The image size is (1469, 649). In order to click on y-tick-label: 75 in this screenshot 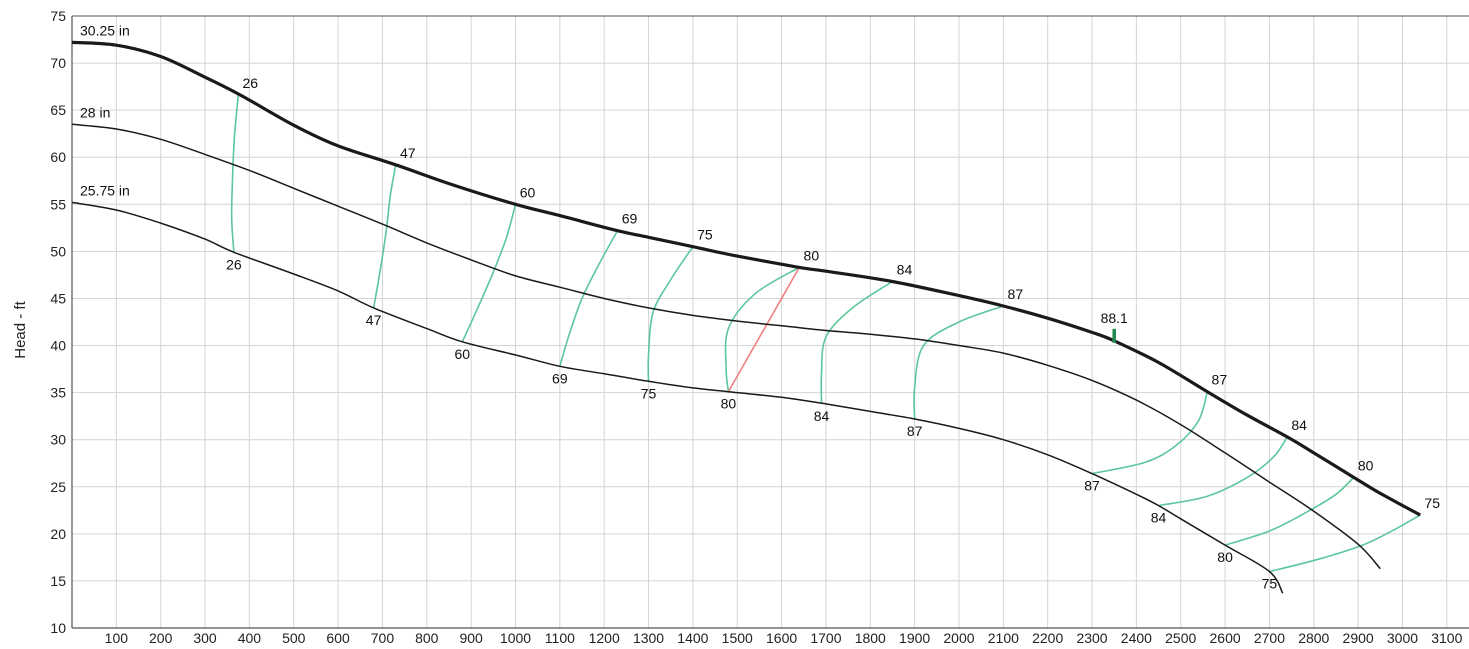, I will do `click(58, 16)`.